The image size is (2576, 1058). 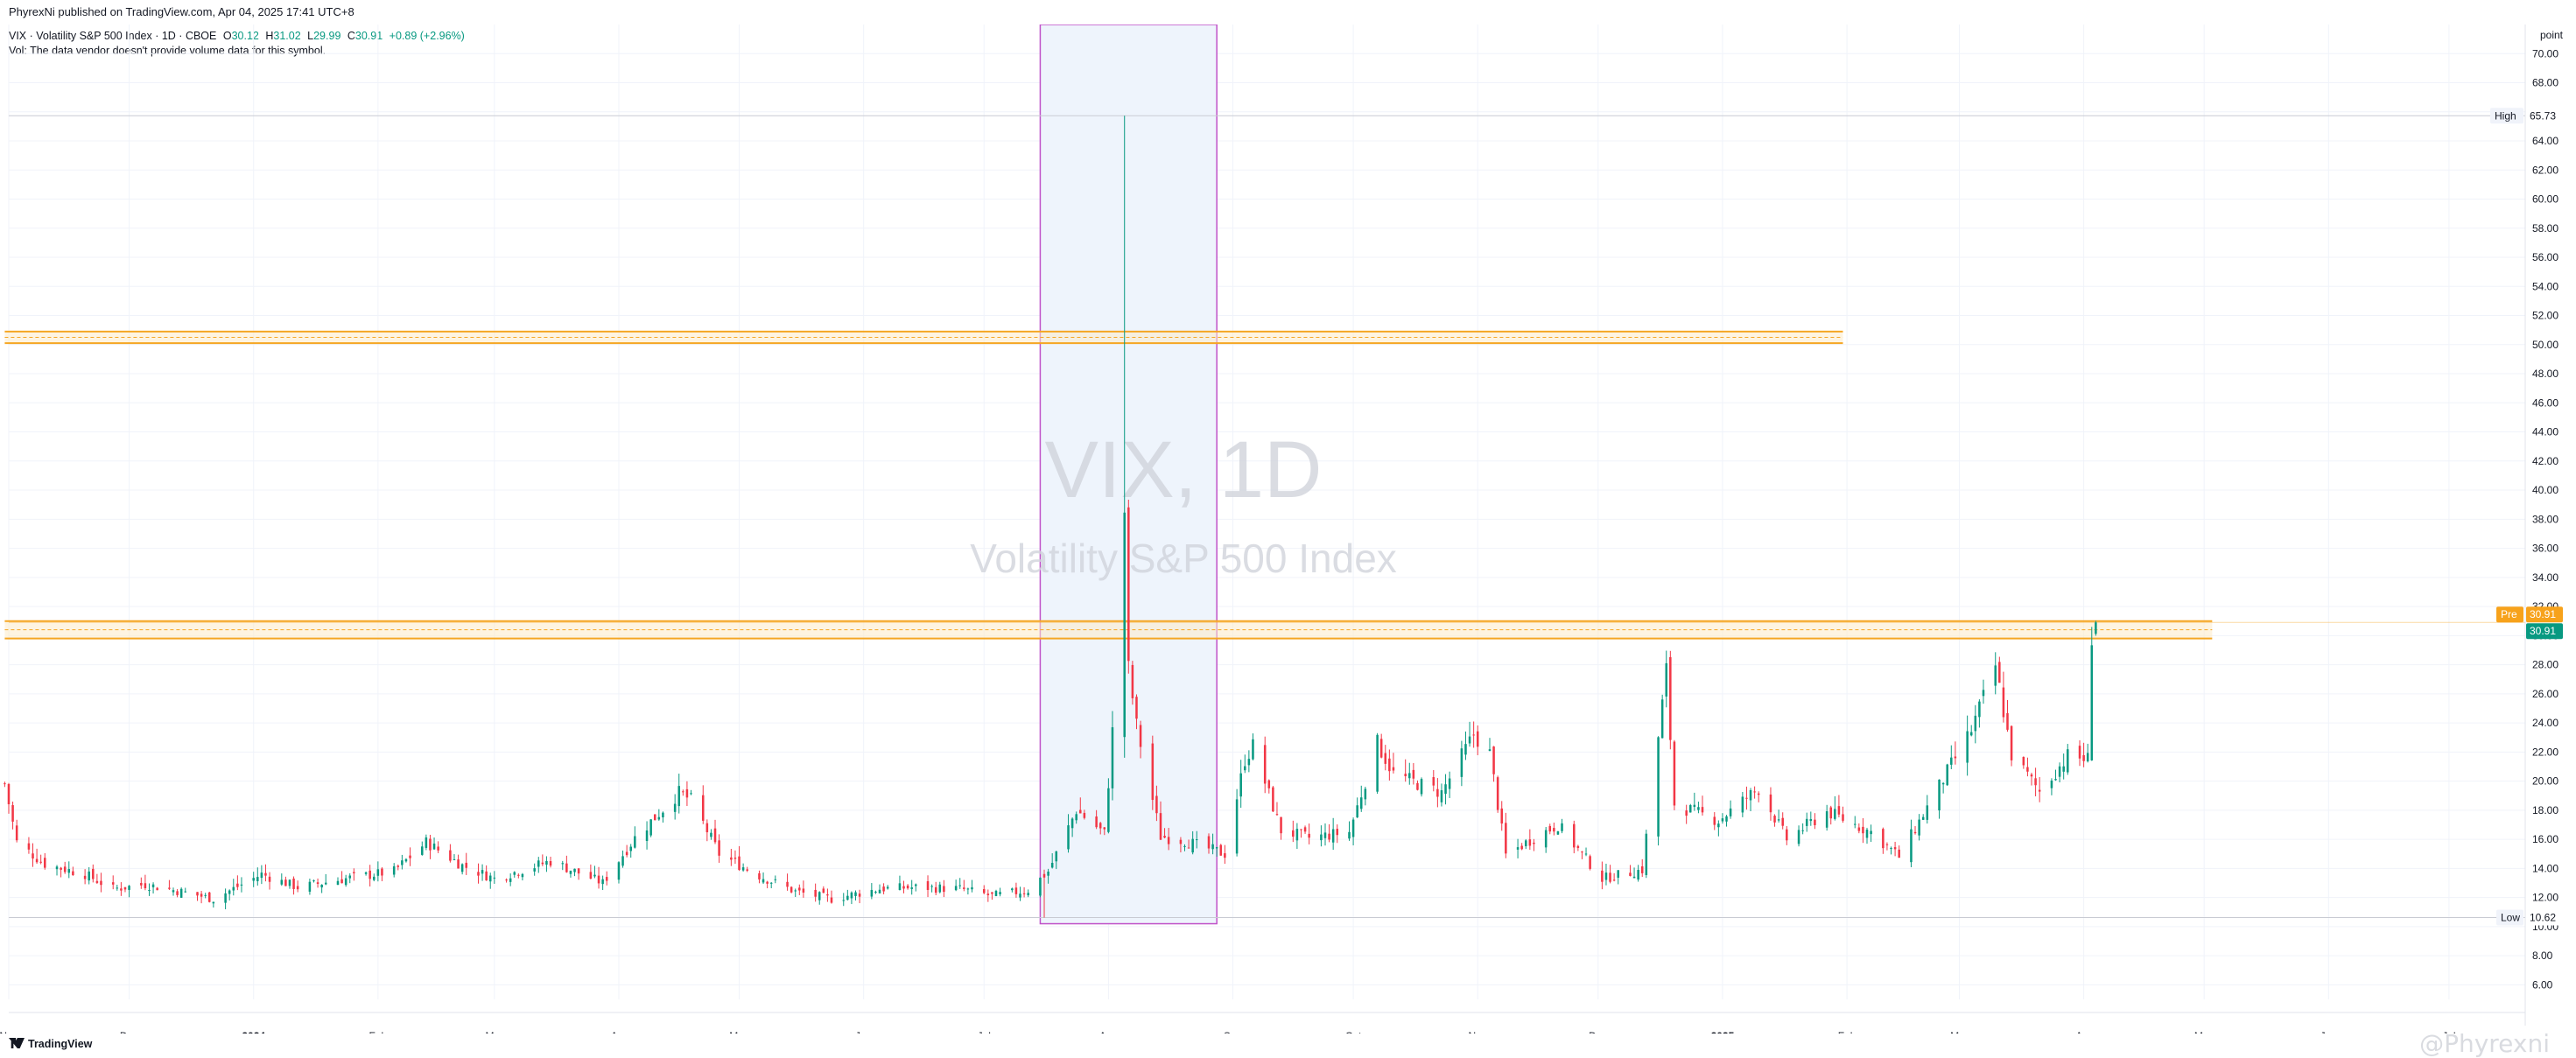 I want to click on high-value: 31.02, so click(x=287, y=36).